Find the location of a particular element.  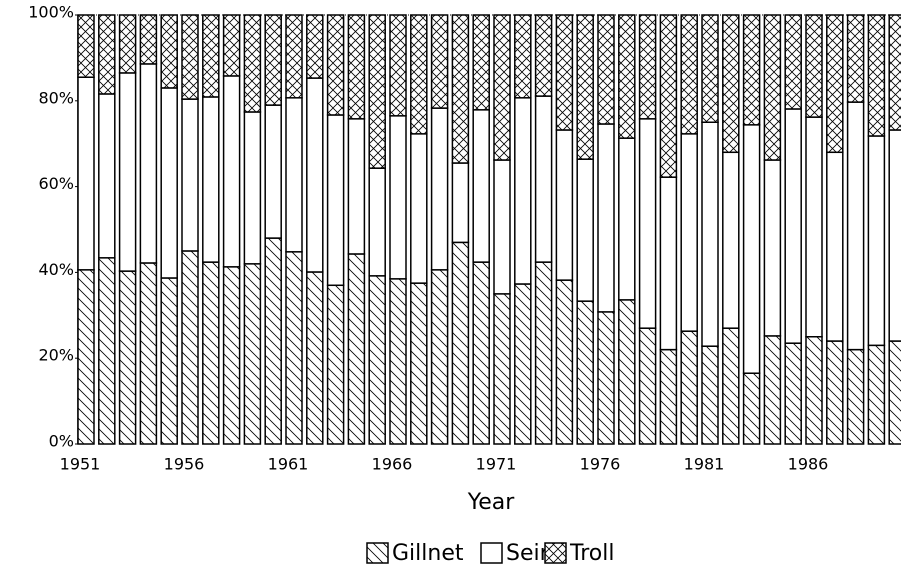

y-tick-label: 100% is located at coordinates (51, 12).